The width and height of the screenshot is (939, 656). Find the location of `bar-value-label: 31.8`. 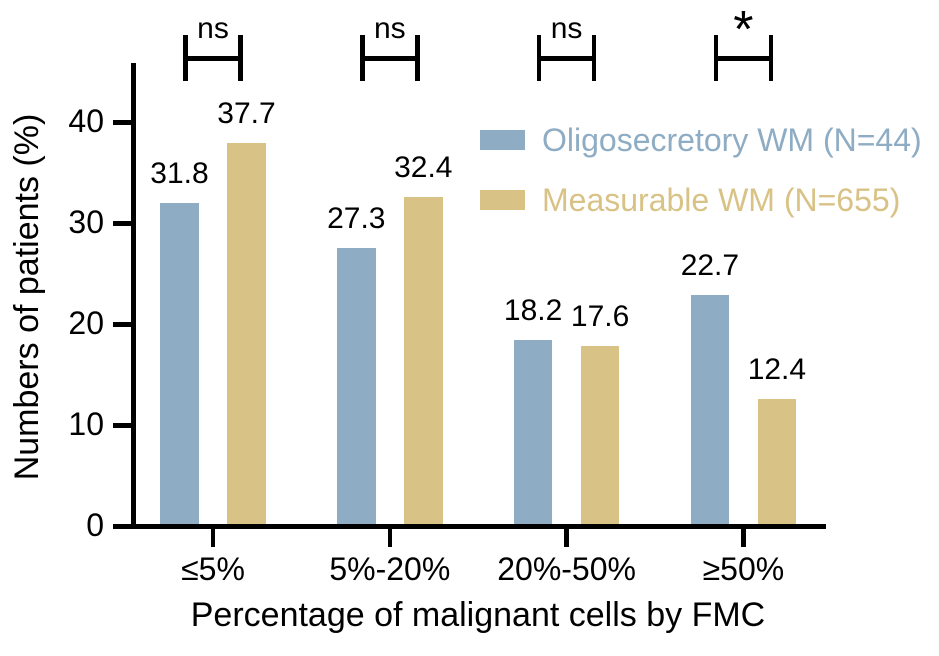

bar-value-label: 31.8 is located at coordinates (179, 173).